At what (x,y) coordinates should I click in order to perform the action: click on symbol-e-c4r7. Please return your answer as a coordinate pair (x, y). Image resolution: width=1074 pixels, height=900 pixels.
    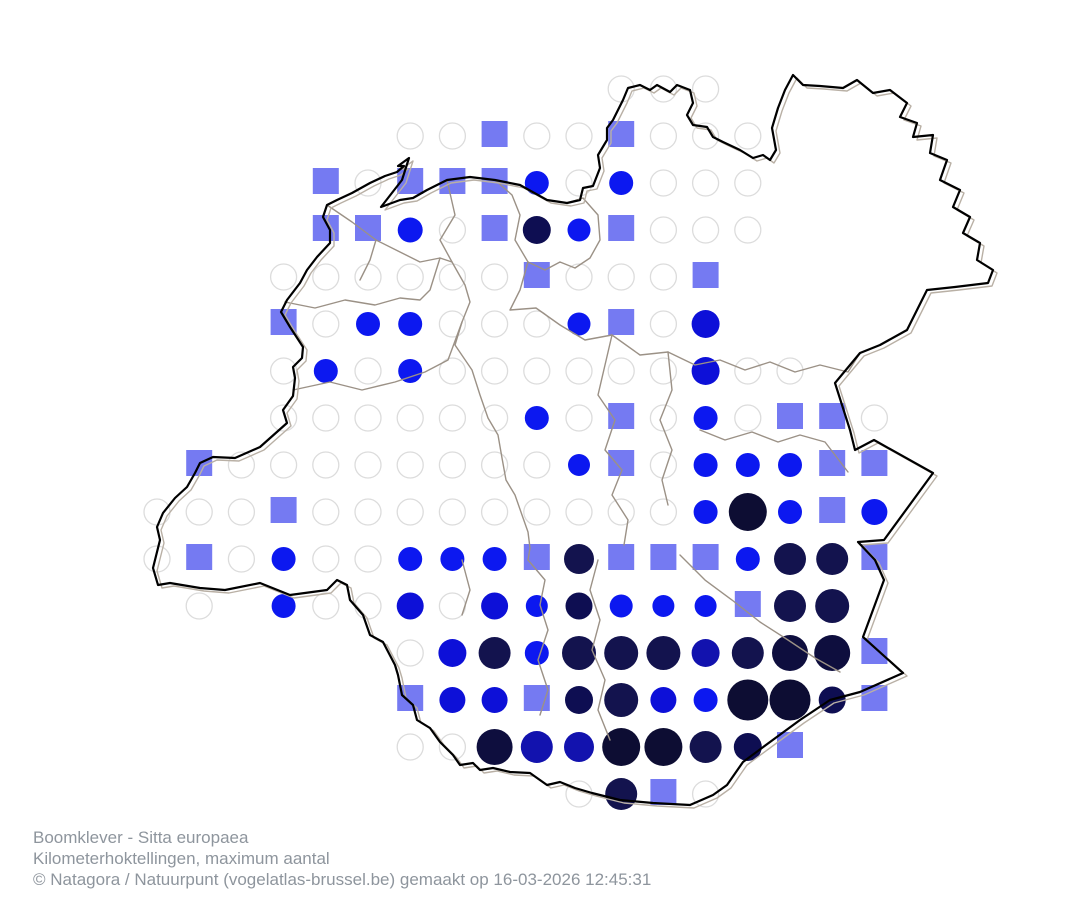
    Looking at the image, I should click on (326, 418).